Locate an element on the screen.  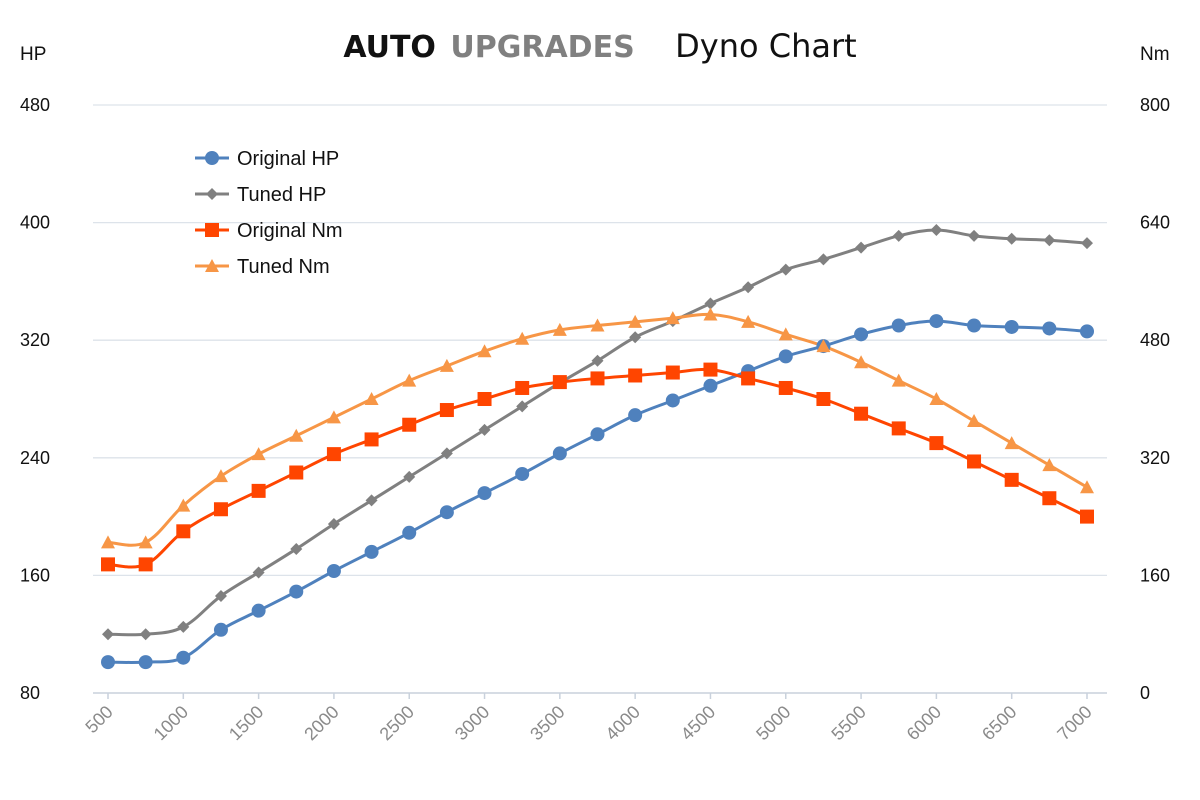
left-tick-480: 480 is located at coordinates (35, 105).